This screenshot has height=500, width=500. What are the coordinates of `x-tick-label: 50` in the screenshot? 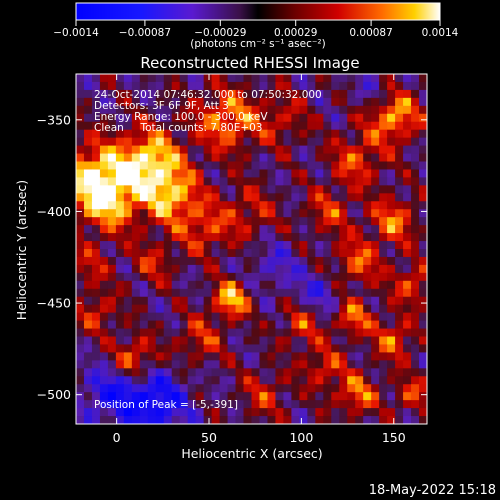 It's located at (209, 437).